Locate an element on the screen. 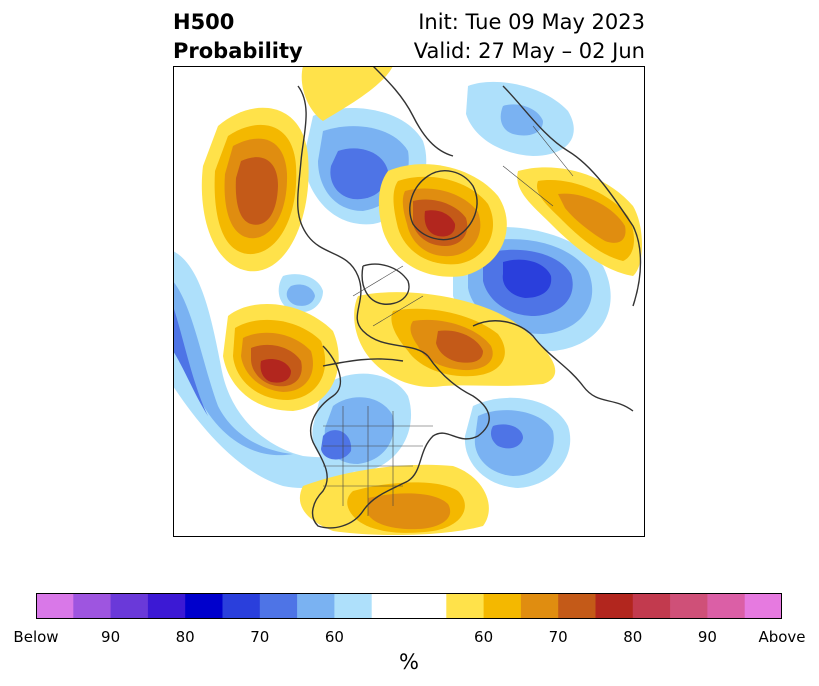 Image resolution: width=819 pixels, height=686 pixels. map-title: H500 Probability is located at coordinates (238, 37).